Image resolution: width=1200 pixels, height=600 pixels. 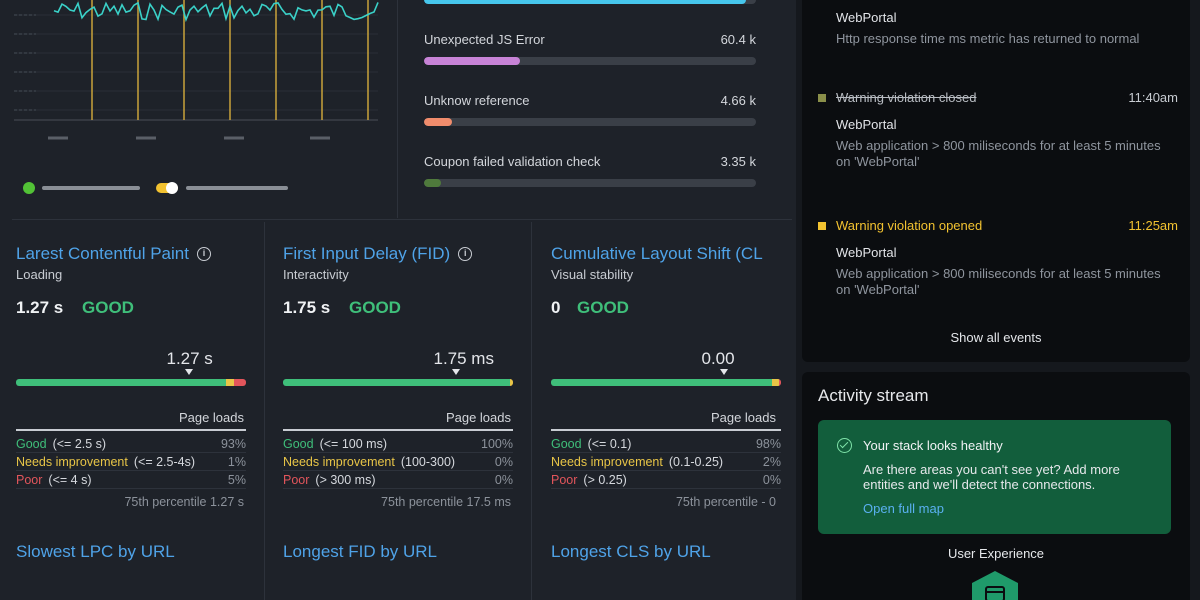 What do you see at coordinates (903, 508) in the screenshot?
I see `open-full-map-link: Open full map` at bounding box center [903, 508].